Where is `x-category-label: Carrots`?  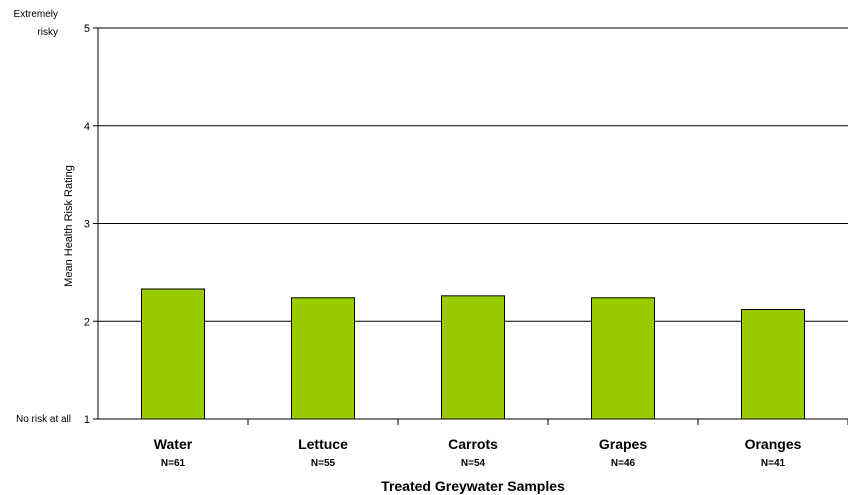 x-category-label: Carrots is located at coordinates (473, 444).